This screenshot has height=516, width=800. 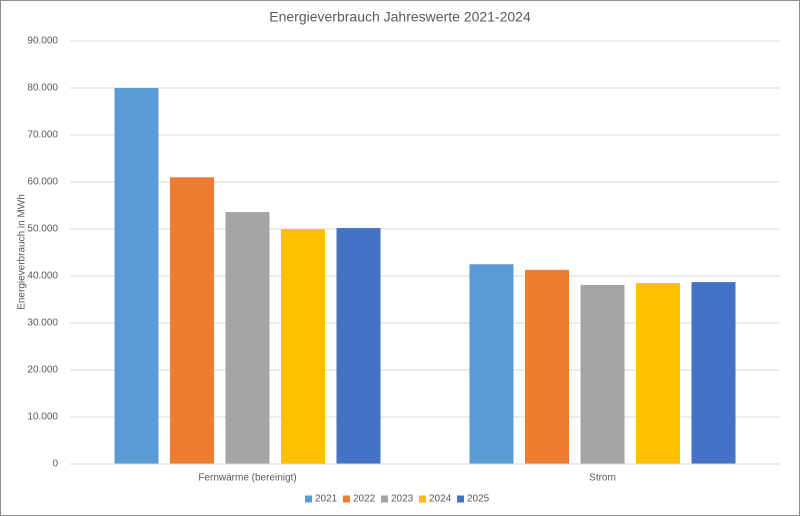 What do you see at coordinates (440, 499) in the screenshot?
I see `legend-label: 2024` at bounding box center [440, 499].